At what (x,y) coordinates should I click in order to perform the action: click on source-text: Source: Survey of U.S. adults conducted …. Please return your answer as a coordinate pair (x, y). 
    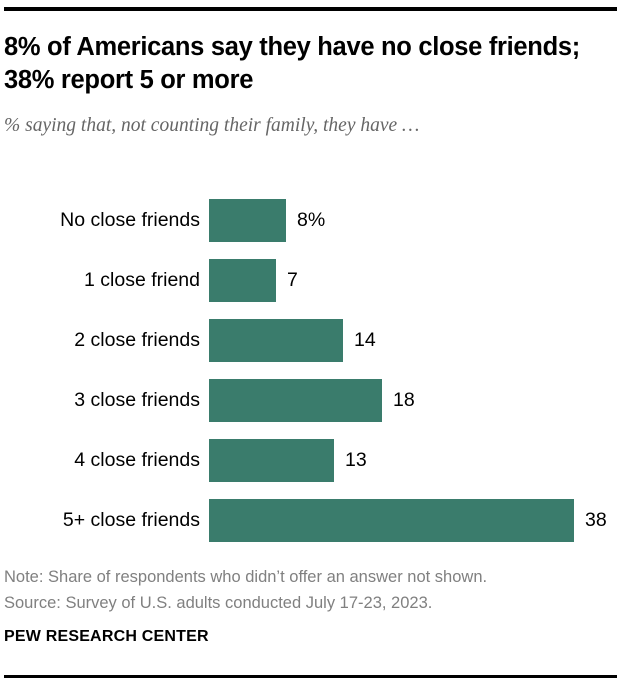
    Looking at the image, I should click on (218, 603).